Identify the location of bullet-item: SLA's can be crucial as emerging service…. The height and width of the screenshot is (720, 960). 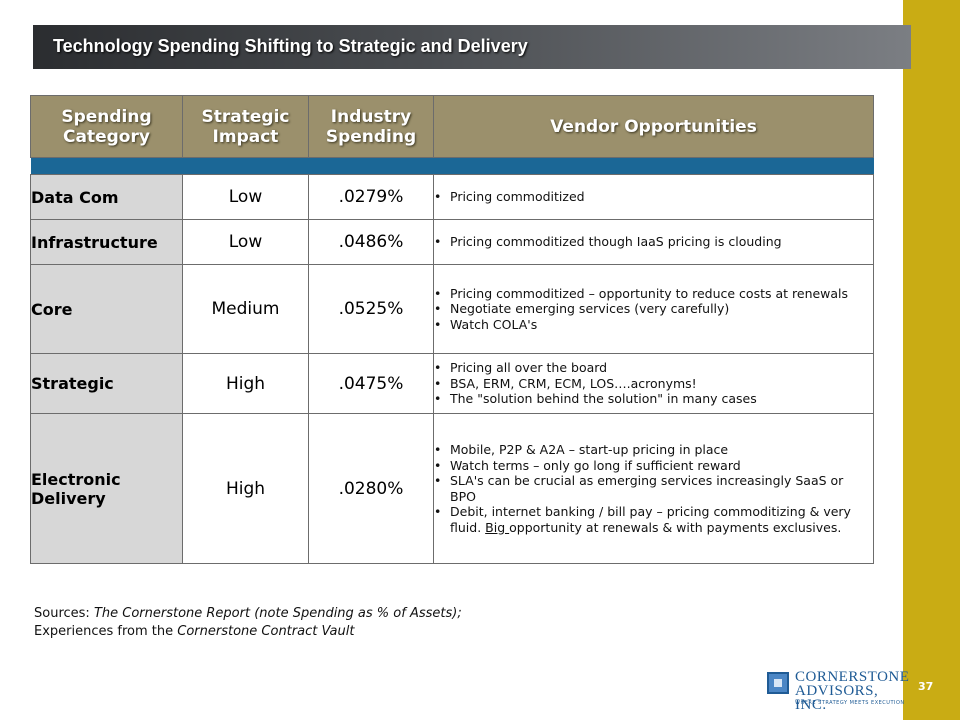
(653, 488).